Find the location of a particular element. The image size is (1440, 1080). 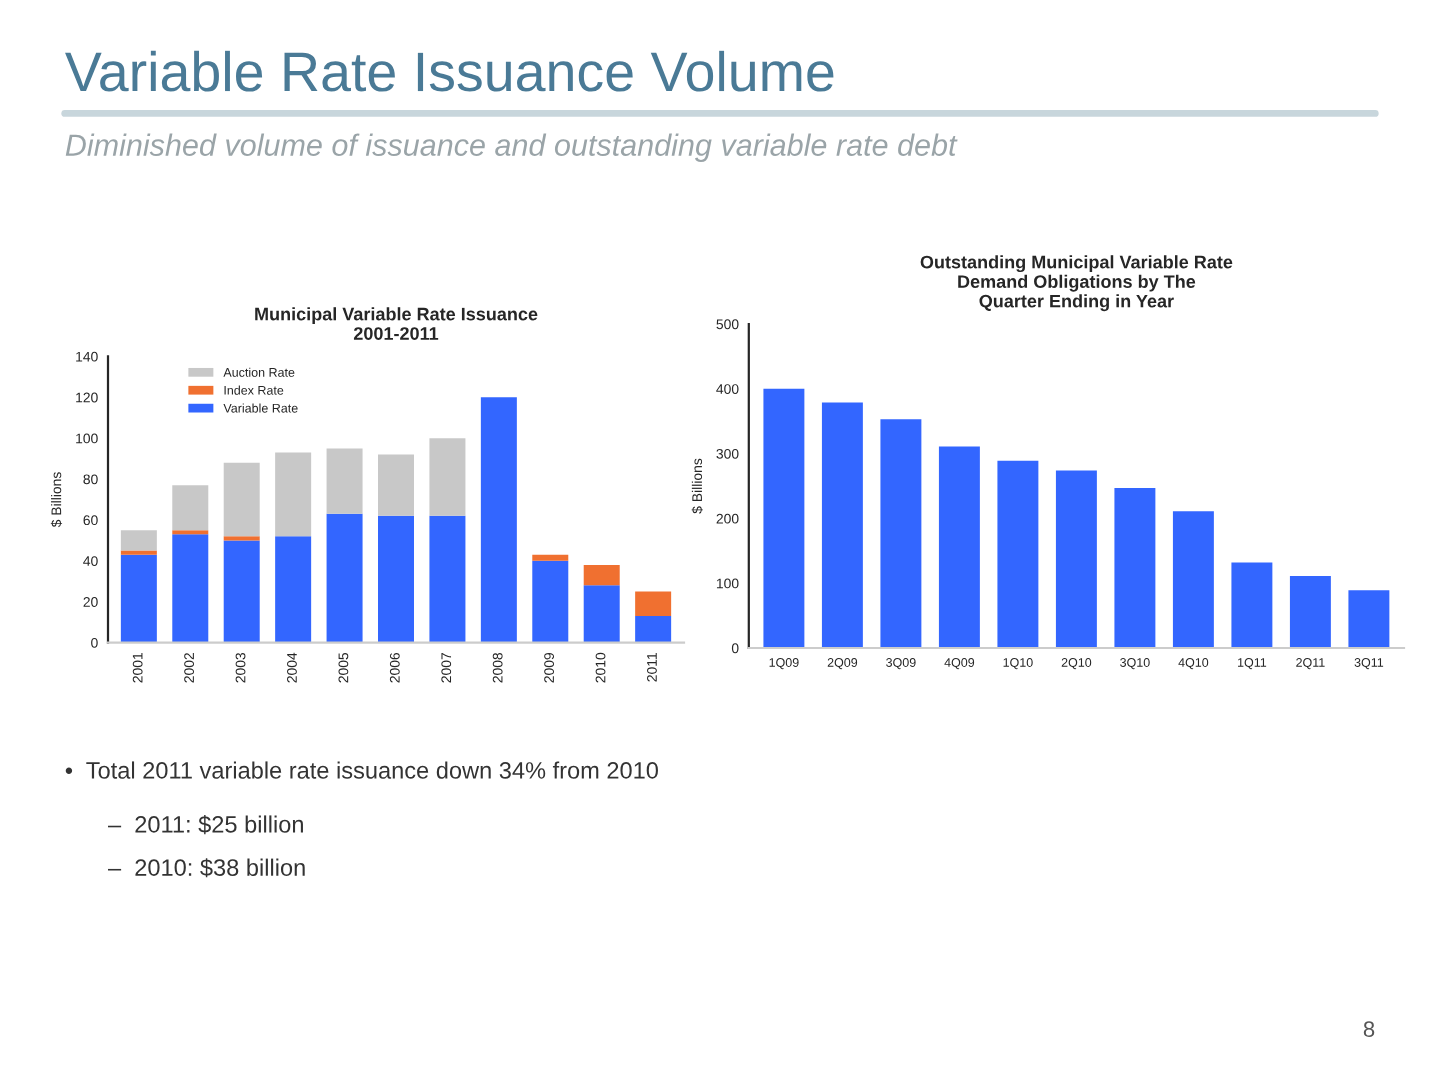

text: – 2010: $38 billion is located at coordinates (206, 868).